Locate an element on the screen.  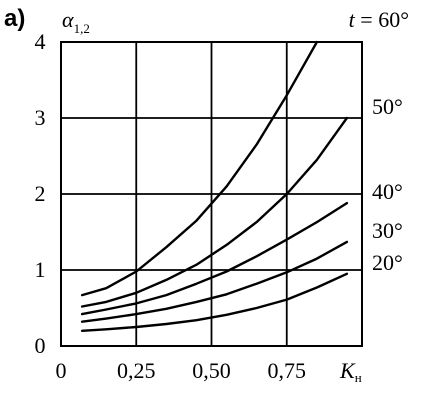
series-label-2: 40° is located at coordinates (387, 191).